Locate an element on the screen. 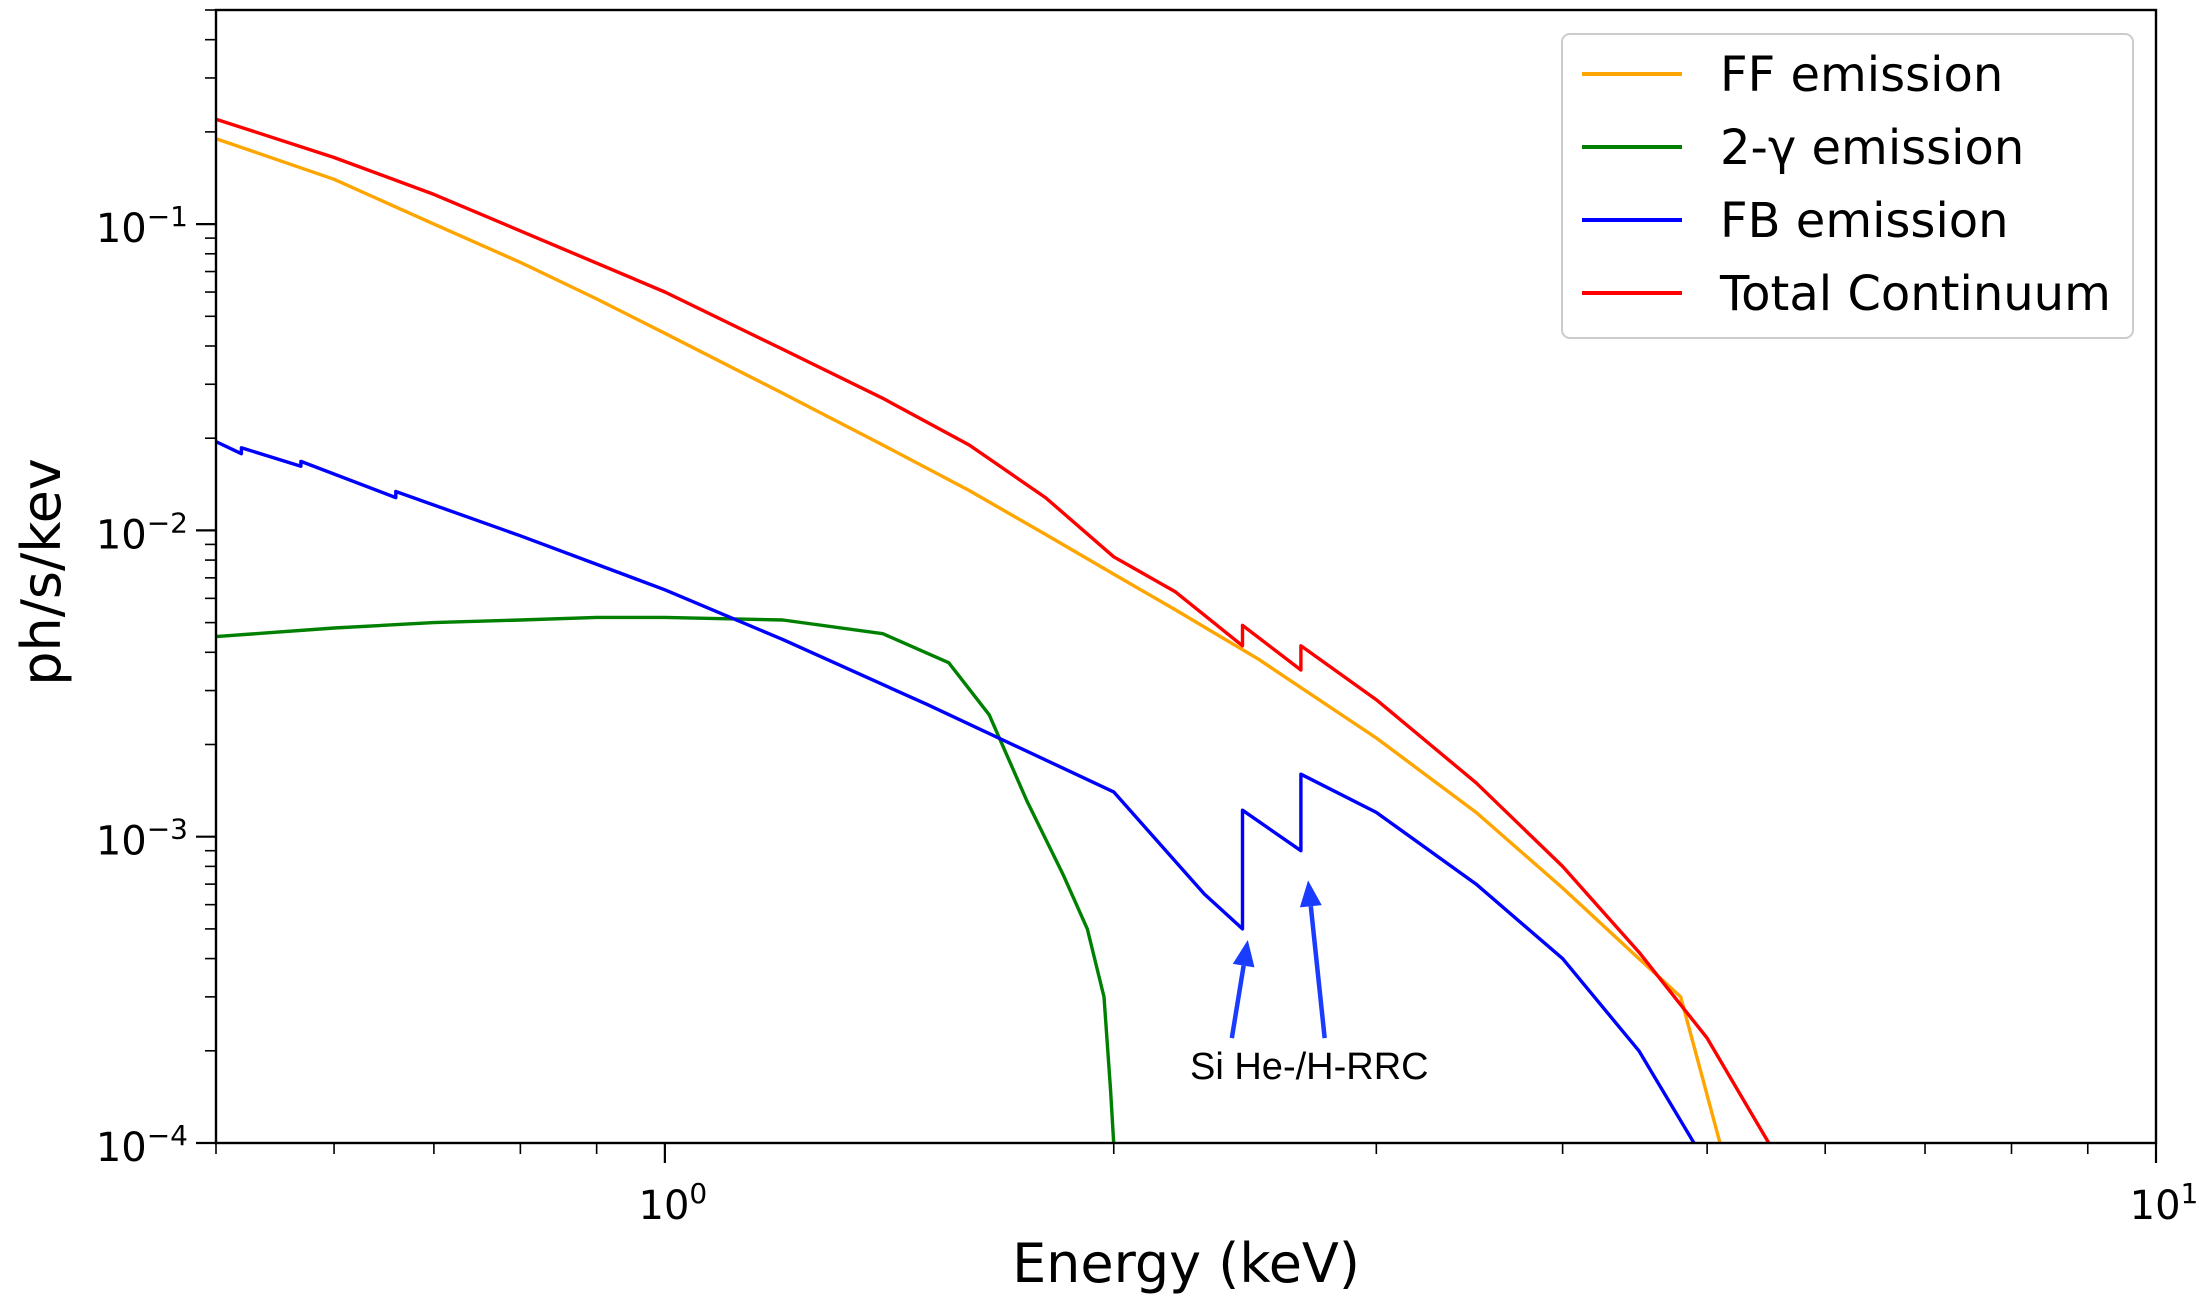  y-tick-label: 10⁻⁴ is located at coordinates (142, 1145).